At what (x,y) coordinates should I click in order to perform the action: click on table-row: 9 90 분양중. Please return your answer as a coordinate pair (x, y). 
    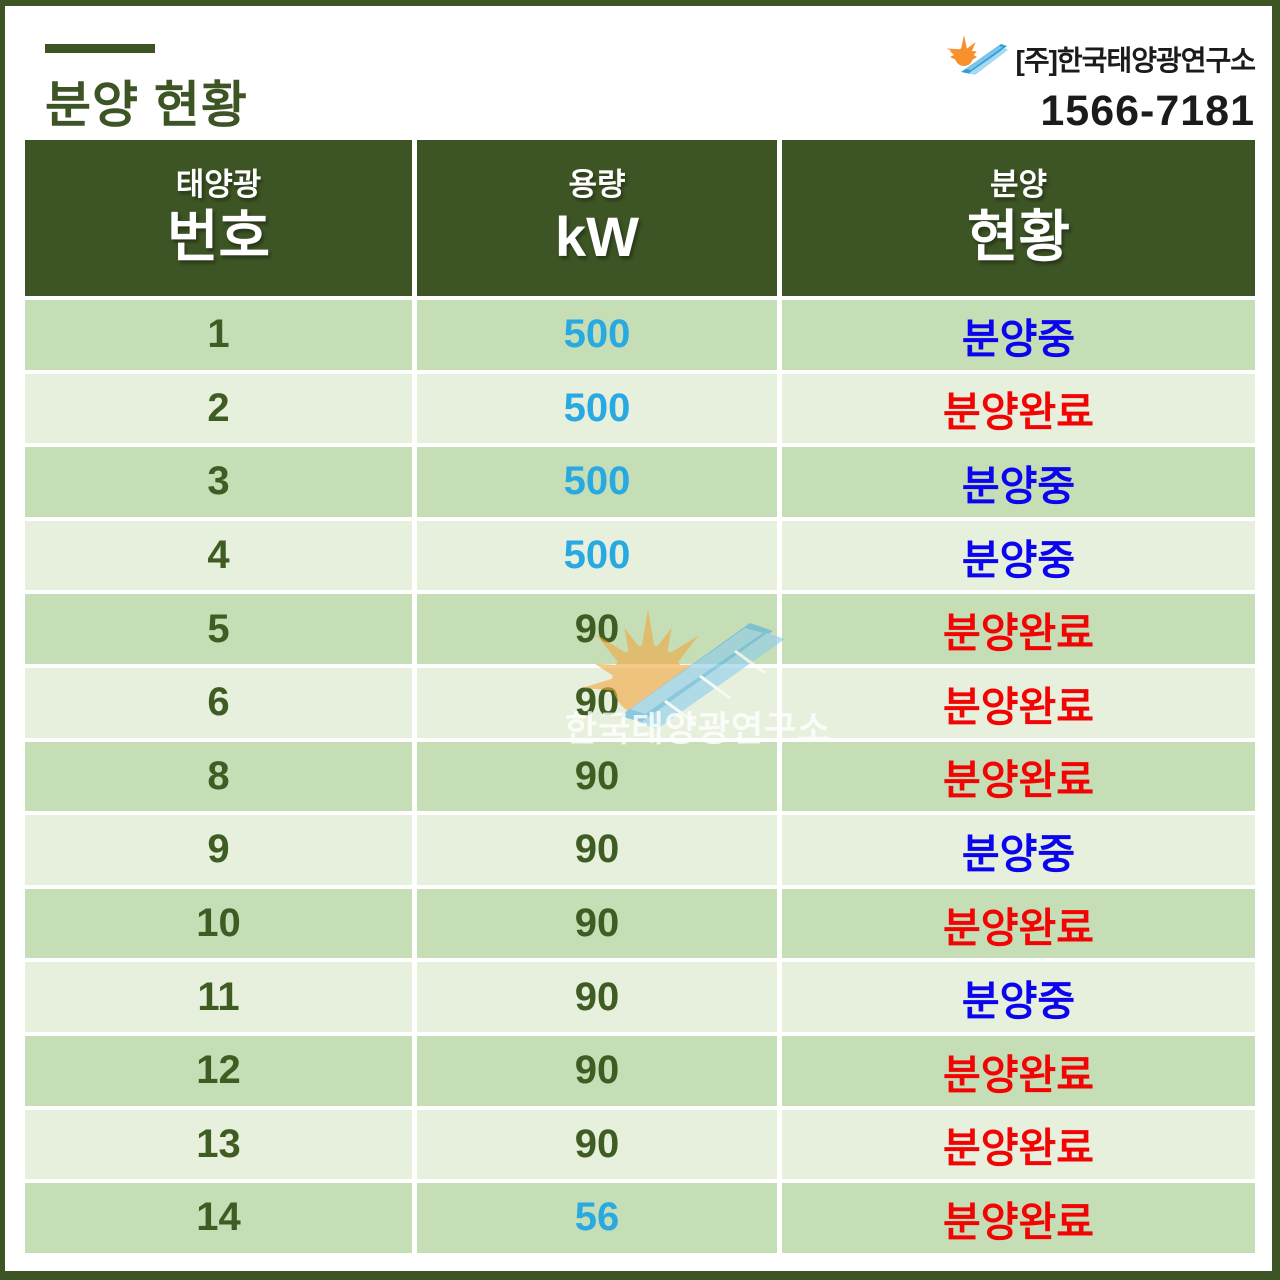
    Looking at the image, I should click on (640, 850).